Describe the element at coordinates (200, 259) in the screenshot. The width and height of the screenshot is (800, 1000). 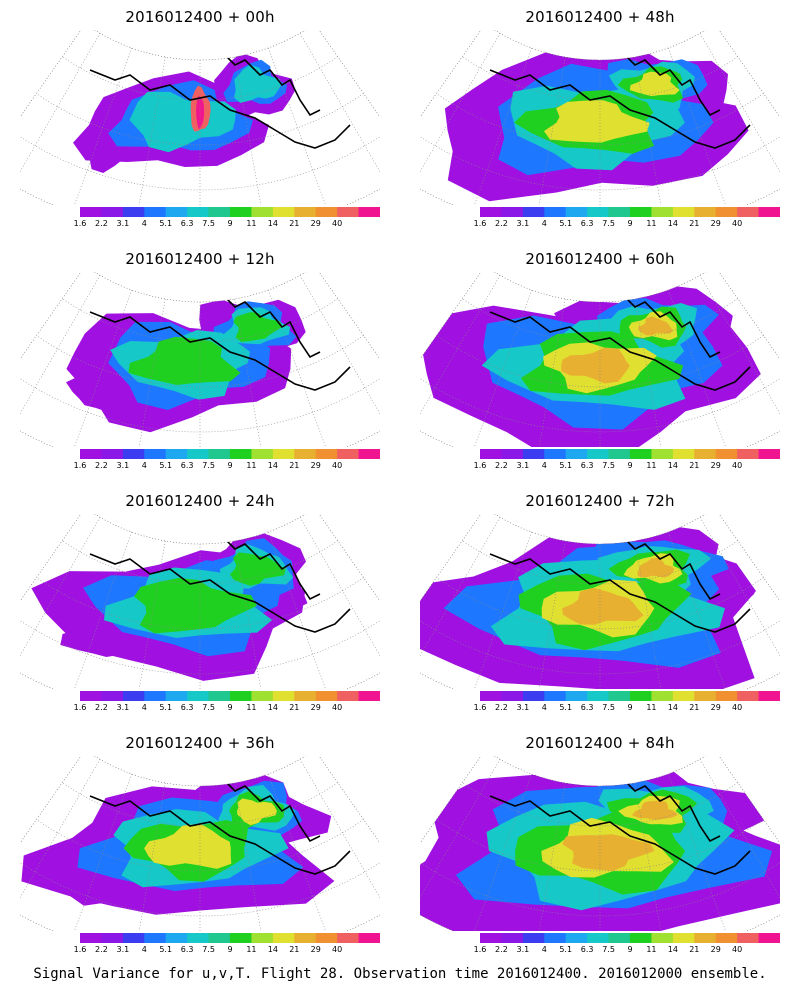
I see `panel-title: 2016012400 + 12h` at that location.